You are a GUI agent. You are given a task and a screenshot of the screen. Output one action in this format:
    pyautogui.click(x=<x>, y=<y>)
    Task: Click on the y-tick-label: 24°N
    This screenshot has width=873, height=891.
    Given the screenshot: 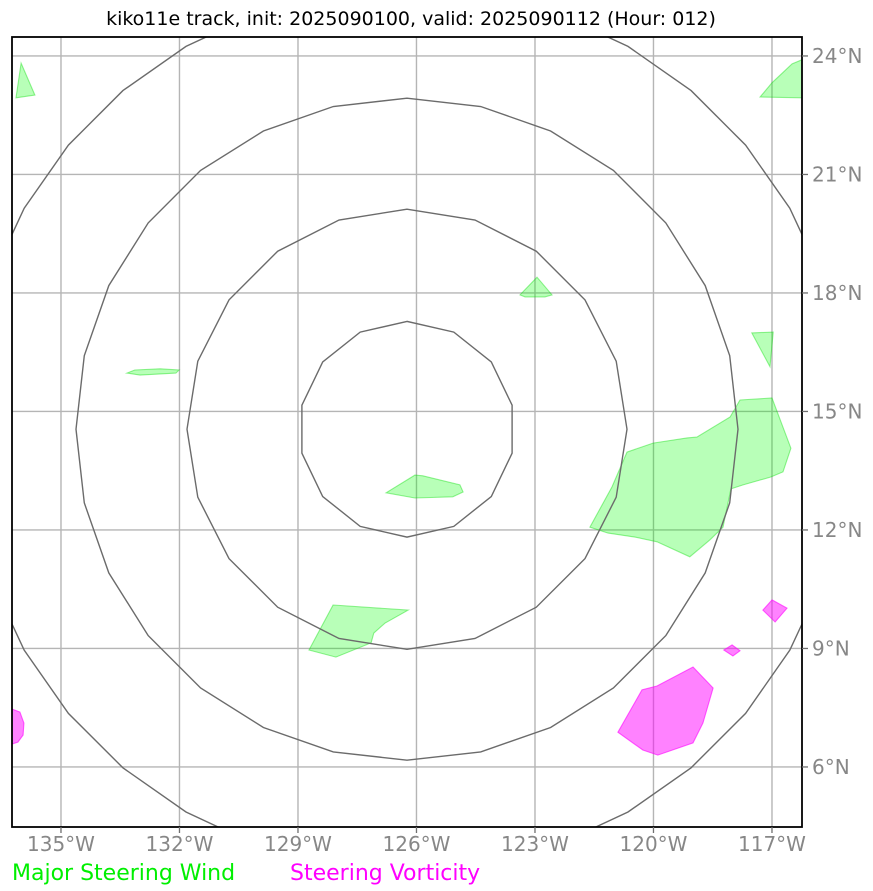 What is the action you would take?
    pyautogui.click(x=837, y=56)
    